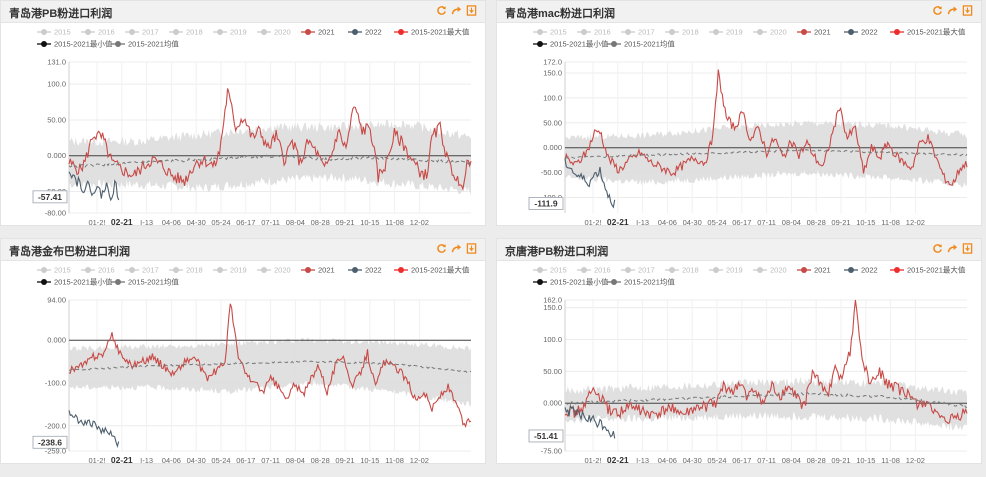  Describe the element at coordinates (243, 12) in the screenshot. I see `chart-panel-header: 青岛港PB粉进口利润` at that location.